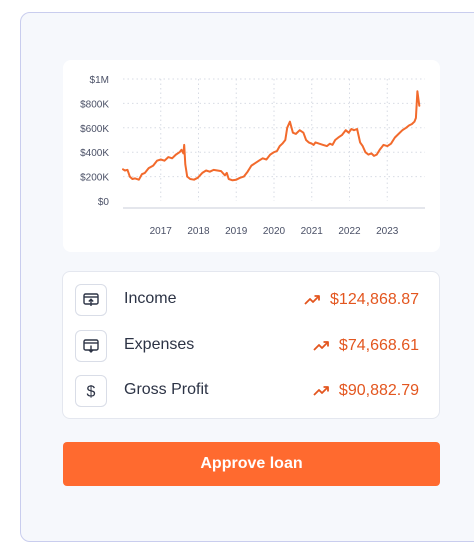 This screenshot has height=542, width=474. Describe the element at coordinates (387, 231) in the screenshot. I see `x-tick-label: 2023` at that location.